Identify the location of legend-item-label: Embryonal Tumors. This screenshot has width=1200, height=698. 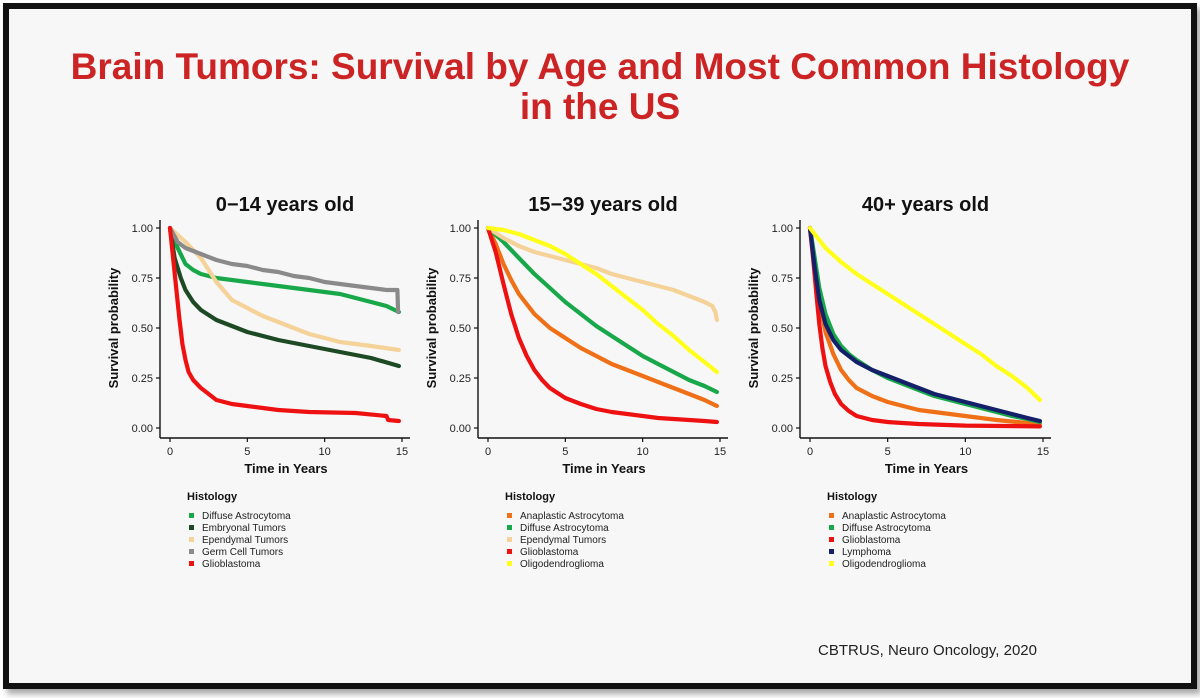
(244, 528).